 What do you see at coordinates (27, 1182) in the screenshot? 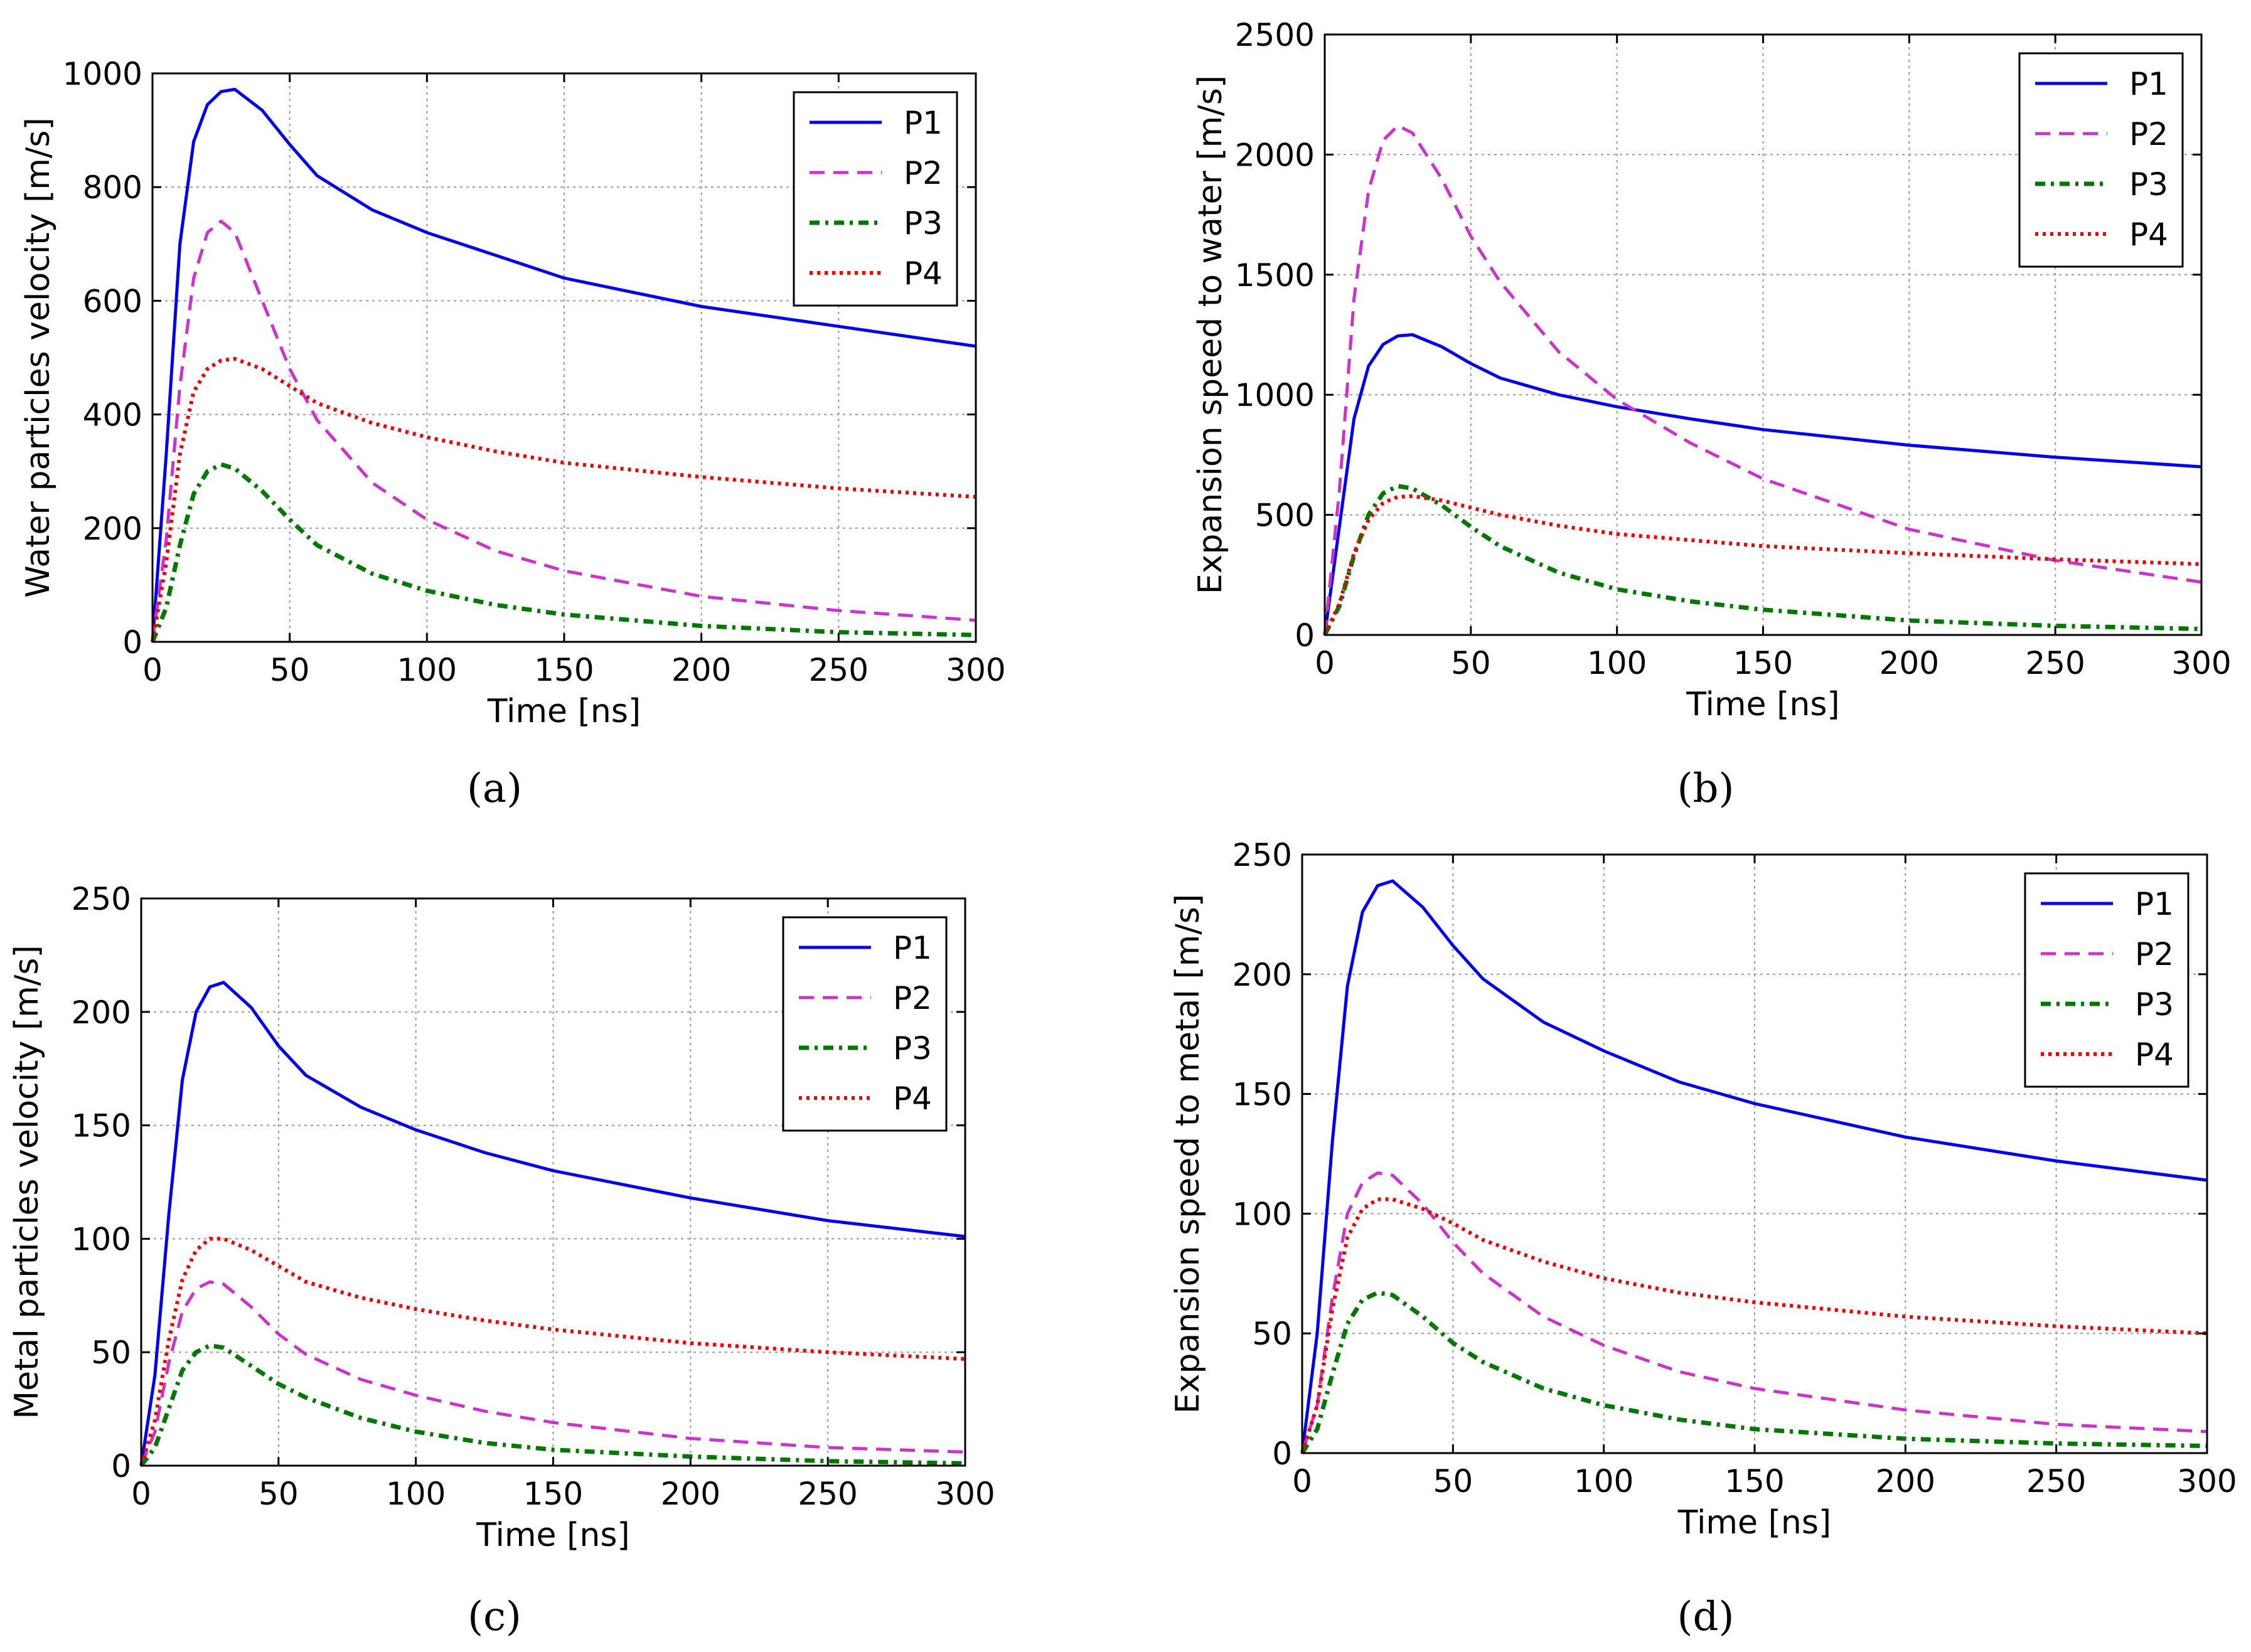
I see `y-axis-label: Metal particles velocity [m/s]` at bounding box center [27, 1182].